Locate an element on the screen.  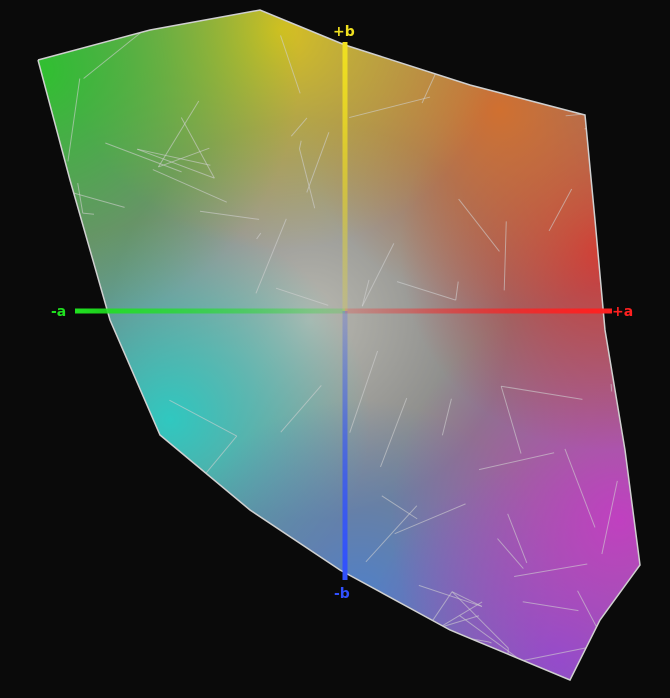
minus-b-label: -b is located at coordinates (342, 594).